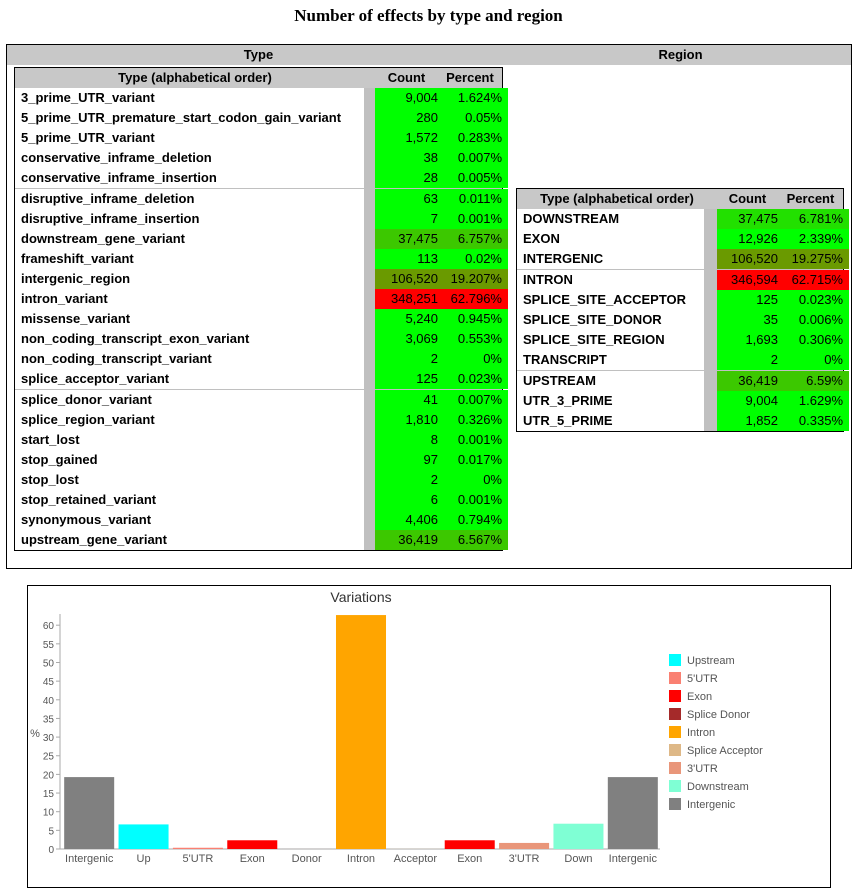 The image size is (857, 896). I want to click on row-percent: 62.715%, so click(813, 279).